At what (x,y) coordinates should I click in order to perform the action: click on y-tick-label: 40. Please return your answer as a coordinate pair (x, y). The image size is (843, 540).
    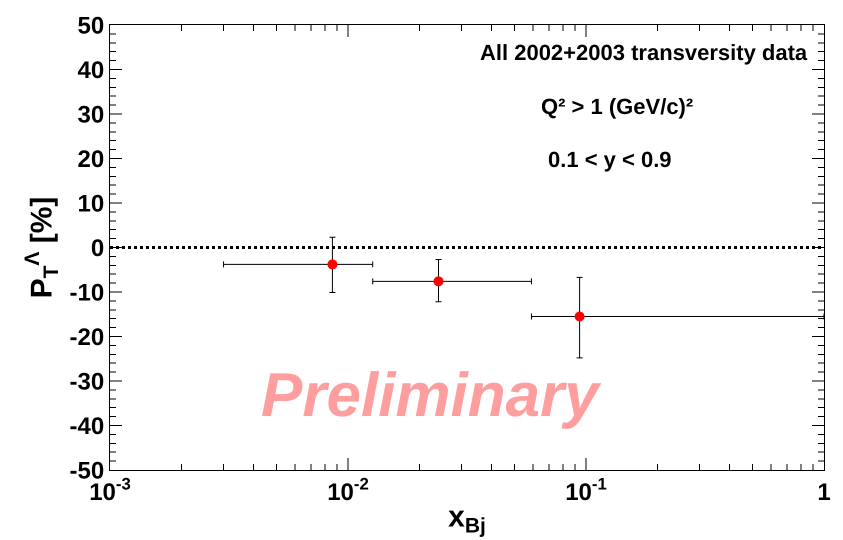
    Looking at the image, I should click on (90, 70).